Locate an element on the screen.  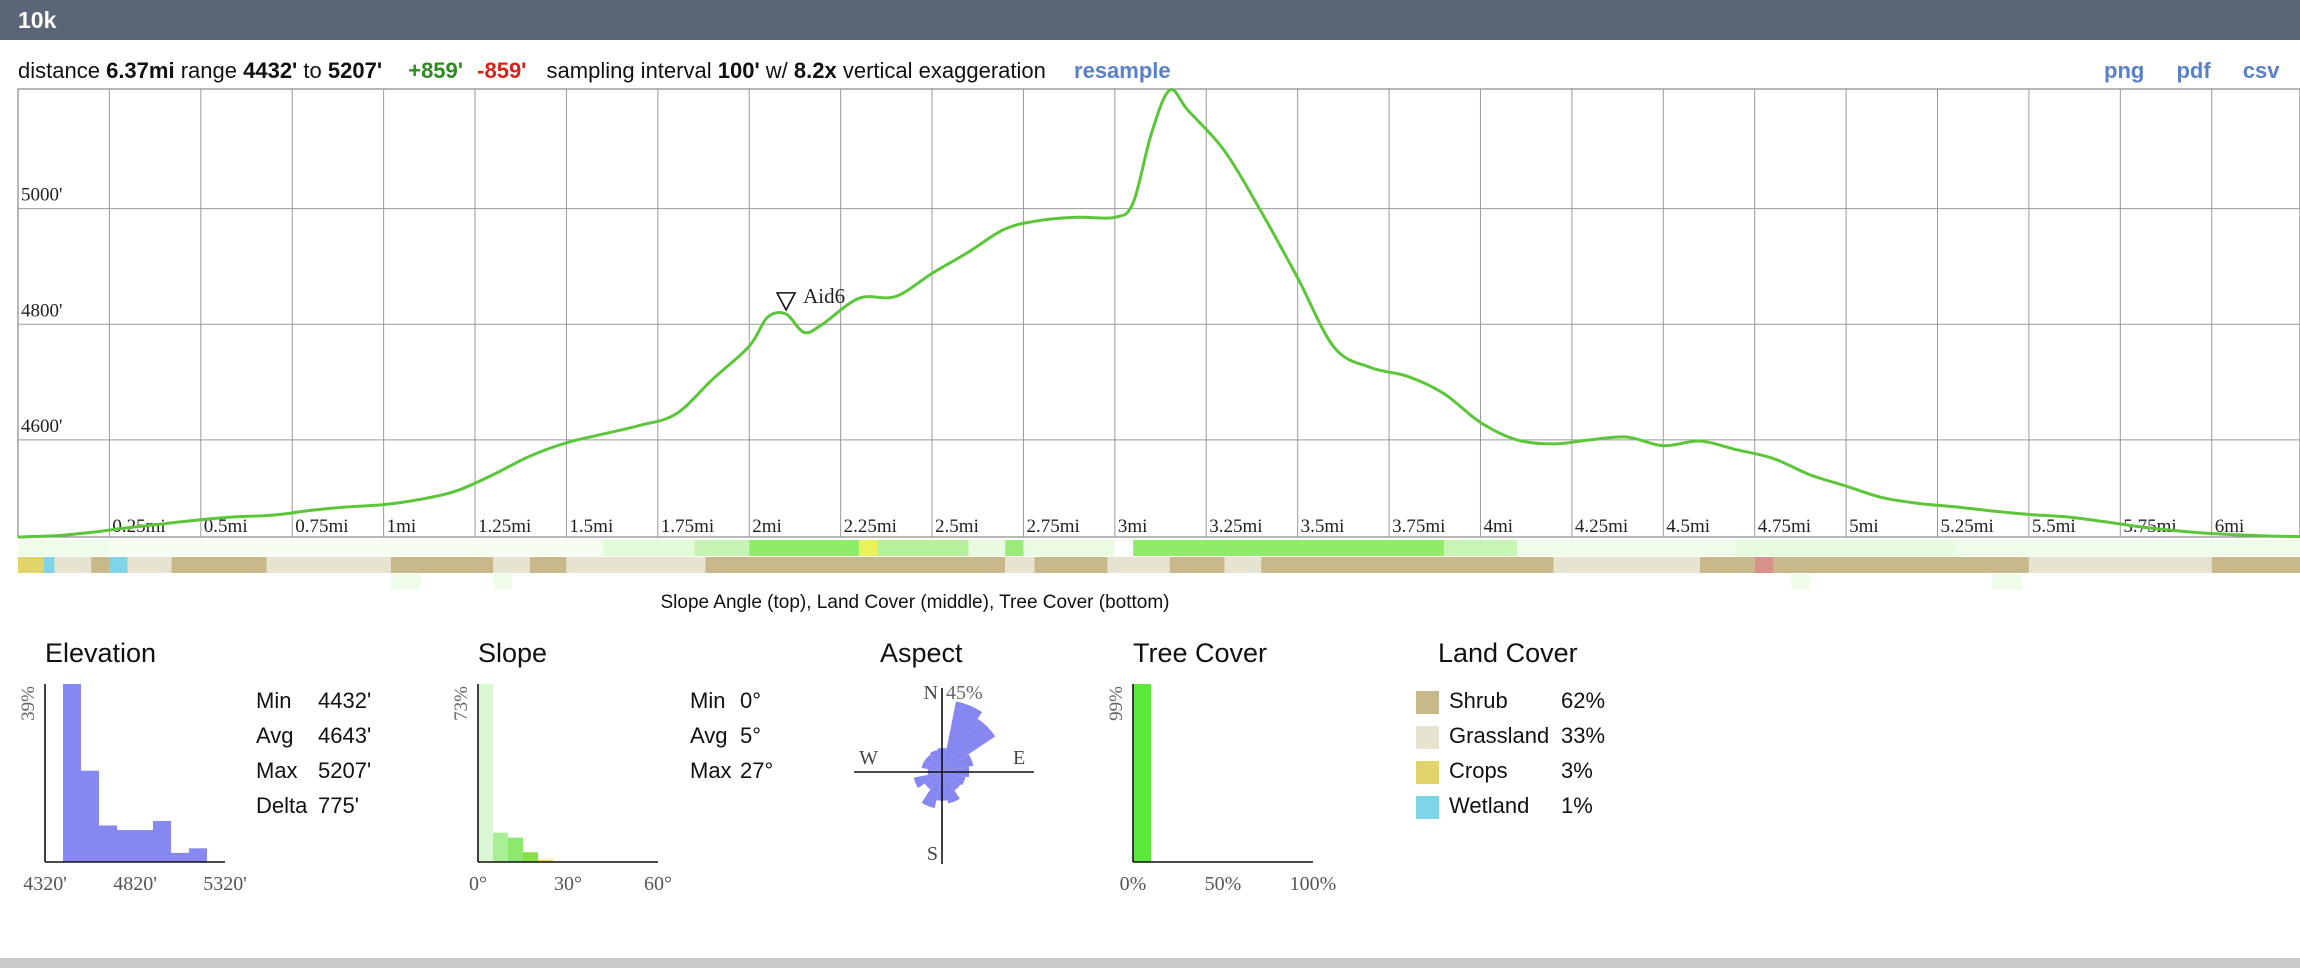
x-tick-label: 5.5mi is located at coordinates (2054, 526).